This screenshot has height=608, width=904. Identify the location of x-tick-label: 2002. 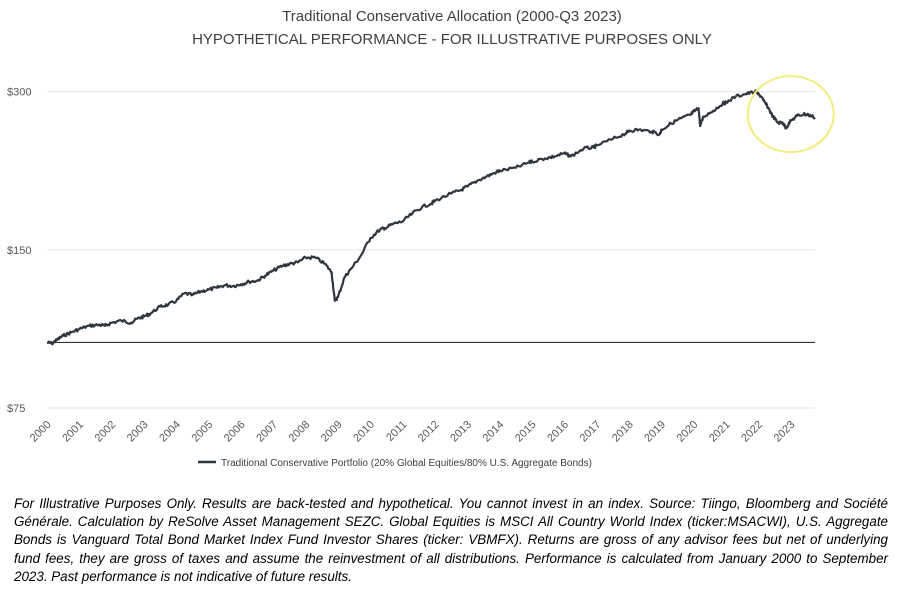
(106, 432).